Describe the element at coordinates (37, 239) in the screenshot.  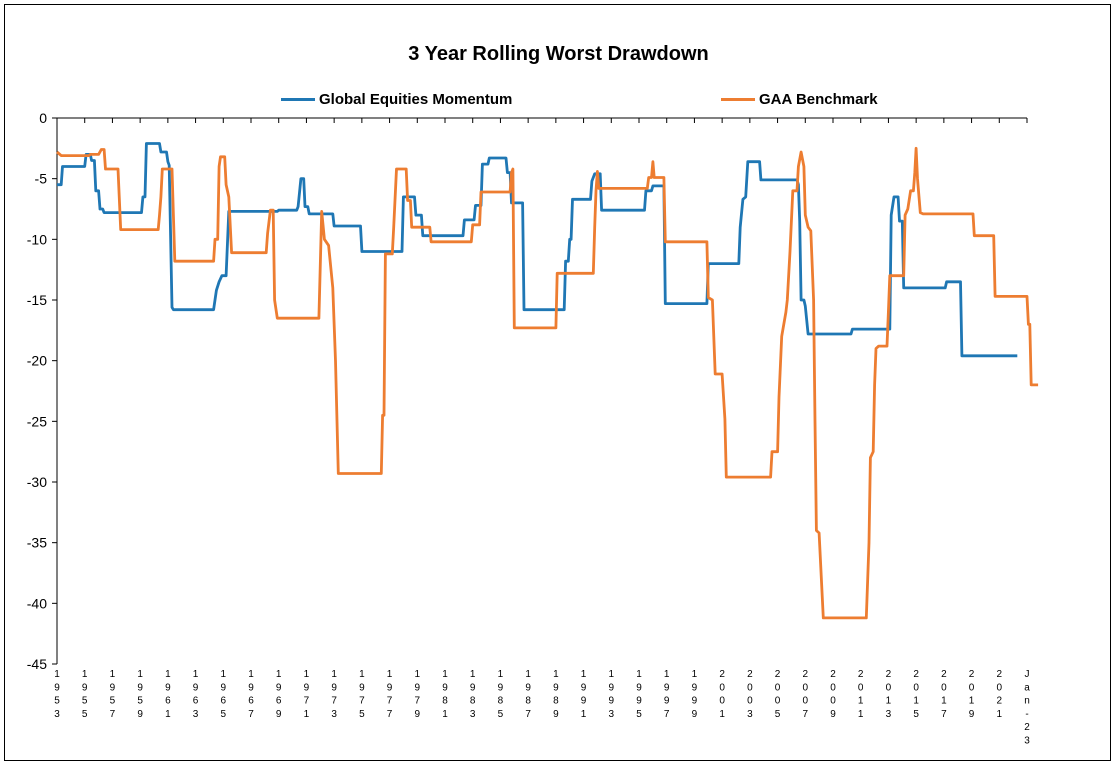
I see `y-tick-label: -10` at that location.